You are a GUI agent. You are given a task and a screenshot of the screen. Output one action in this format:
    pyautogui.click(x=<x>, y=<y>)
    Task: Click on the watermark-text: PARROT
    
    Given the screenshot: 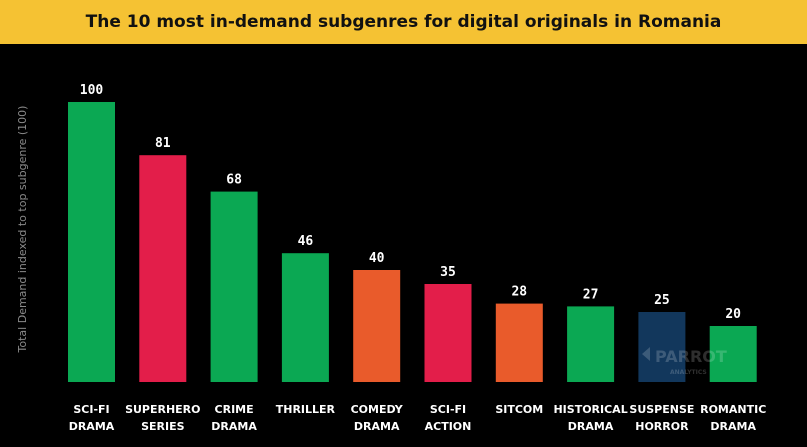 What is the action you would take?
    pyautogui.click(x=691, y=356)
    